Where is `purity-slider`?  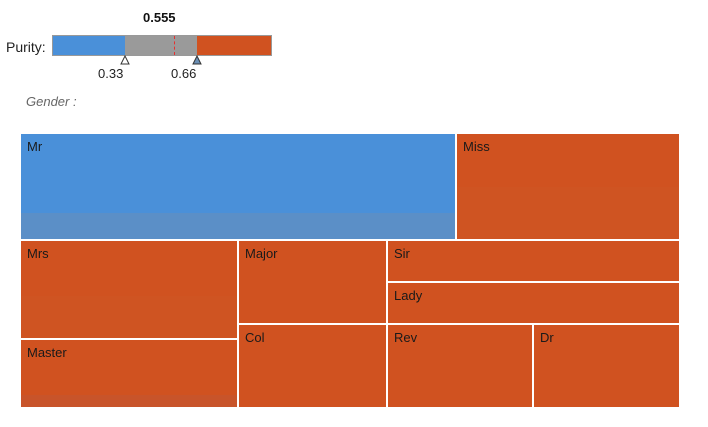
purity-slider is located at coordinates (162, 45).